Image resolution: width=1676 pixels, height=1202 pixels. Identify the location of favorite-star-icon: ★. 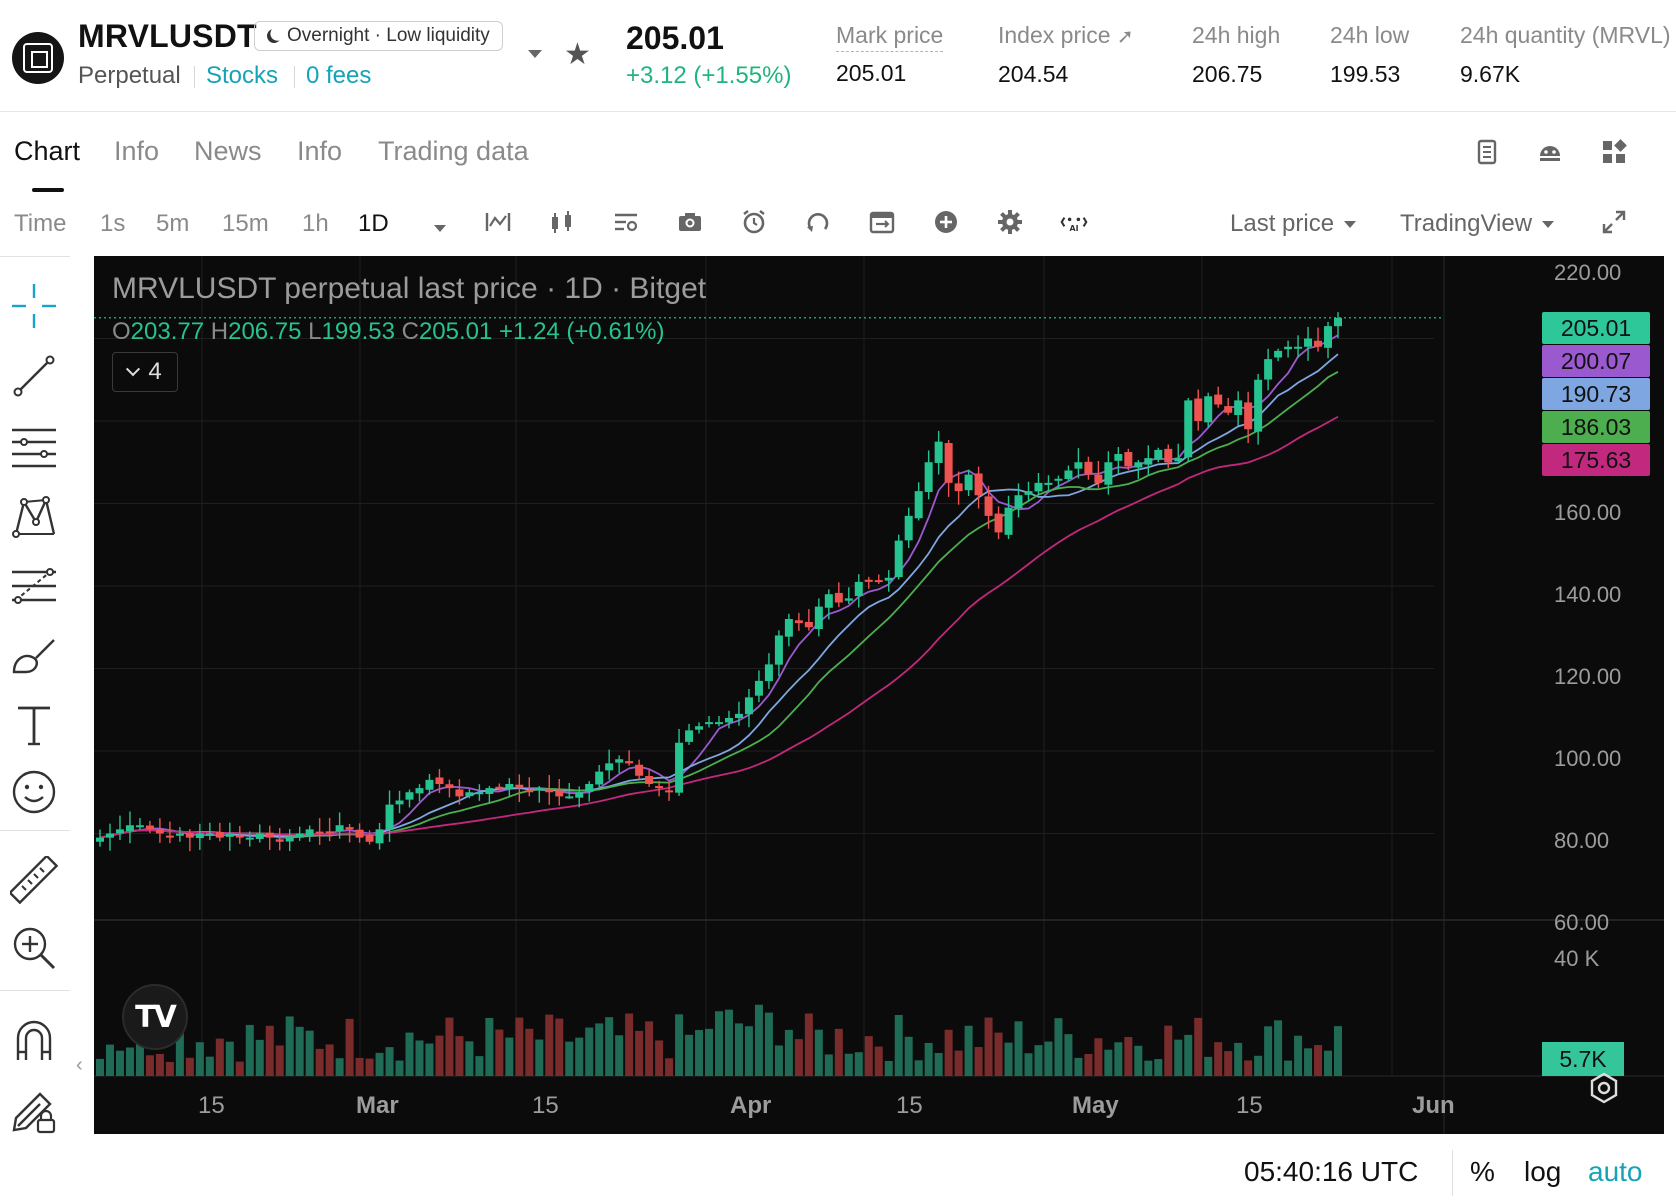
(577, 54).